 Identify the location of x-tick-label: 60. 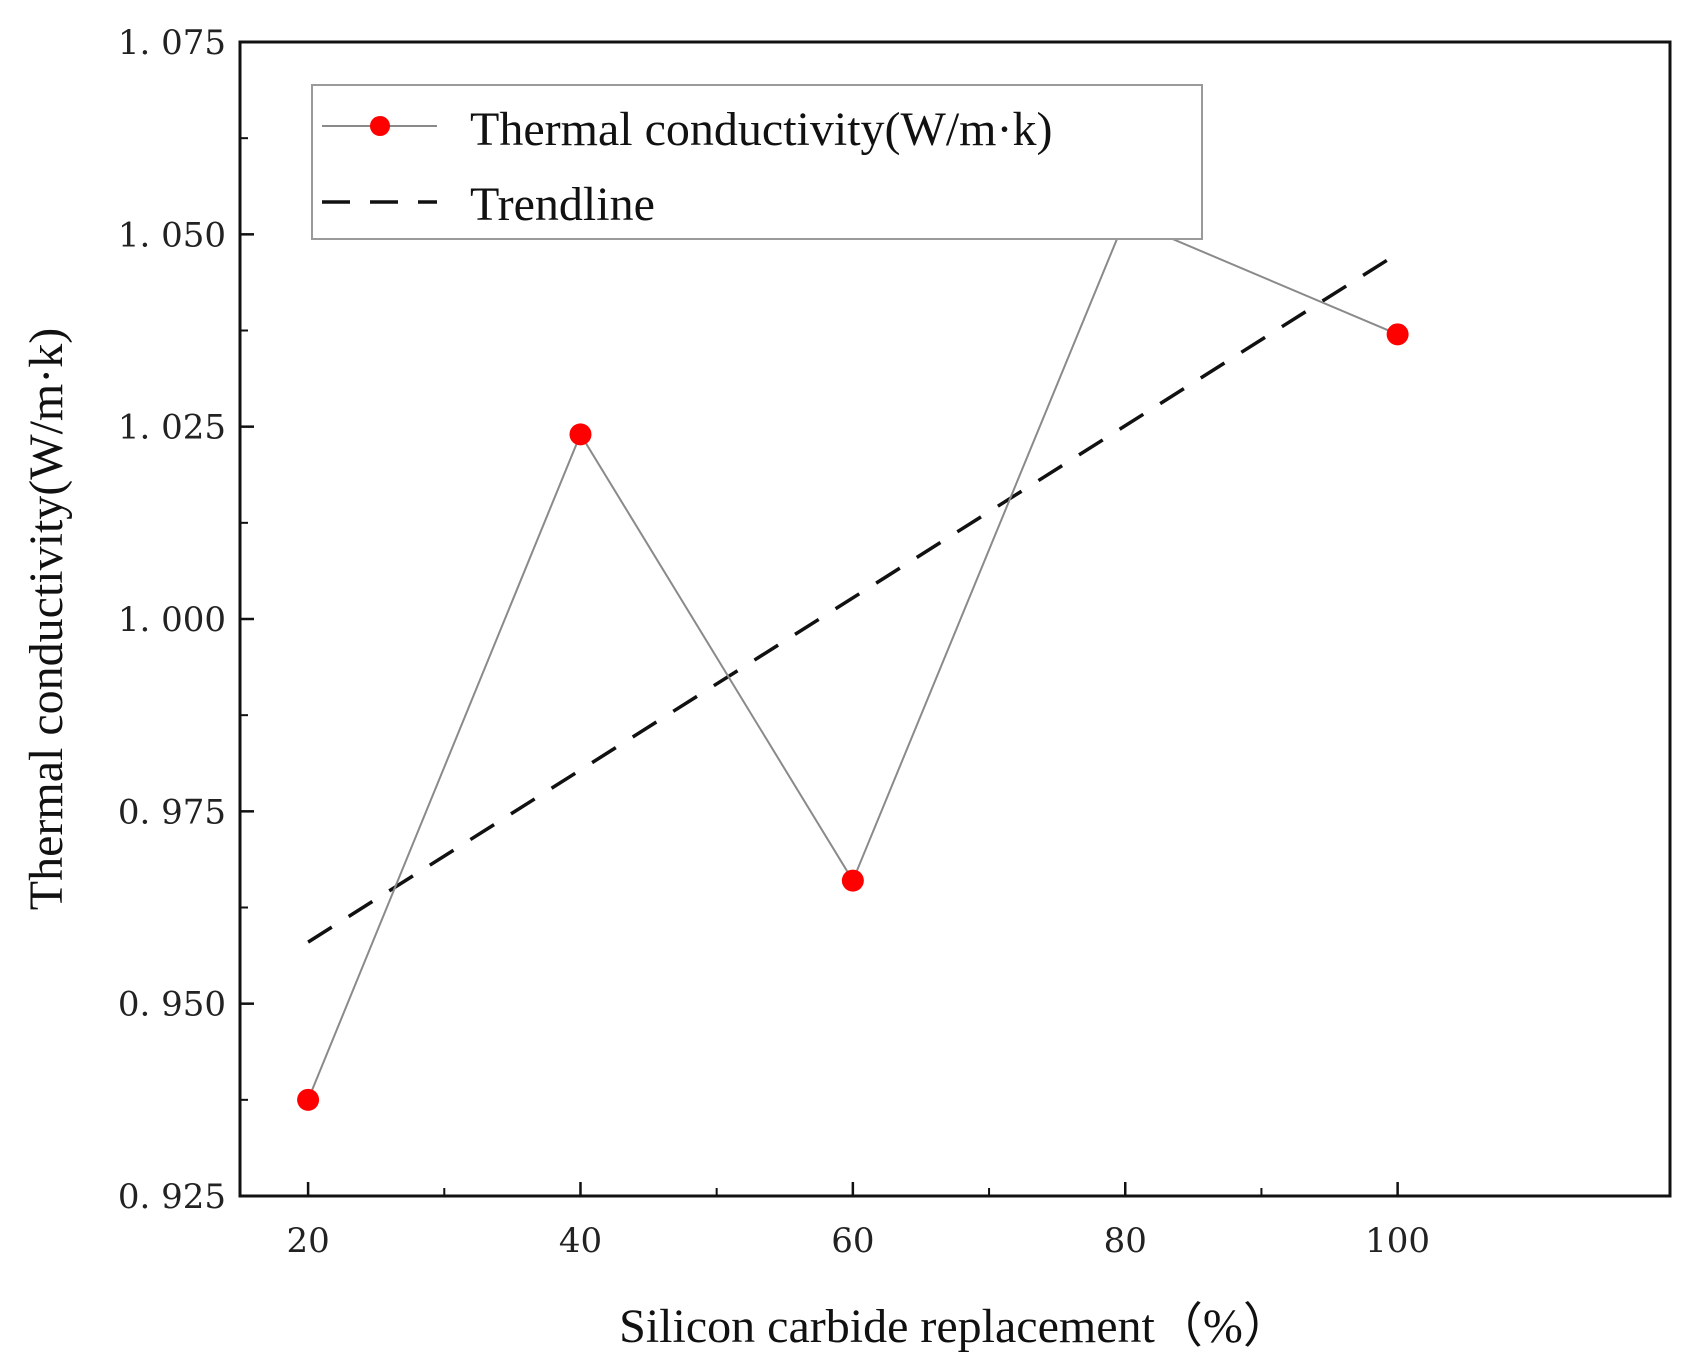
(852, 1241).